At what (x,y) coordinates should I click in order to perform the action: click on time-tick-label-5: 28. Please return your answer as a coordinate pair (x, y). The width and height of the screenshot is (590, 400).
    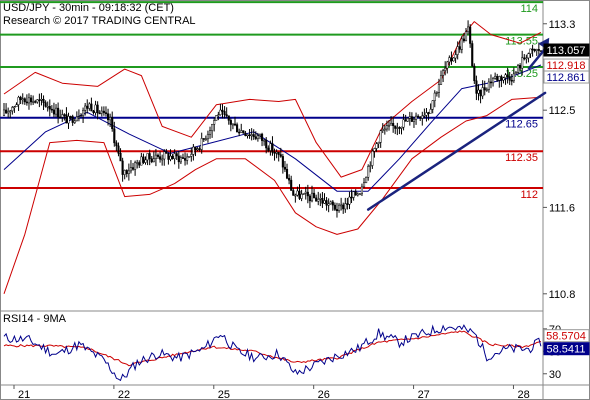
    Looking at the image, I should click on (523, 394).